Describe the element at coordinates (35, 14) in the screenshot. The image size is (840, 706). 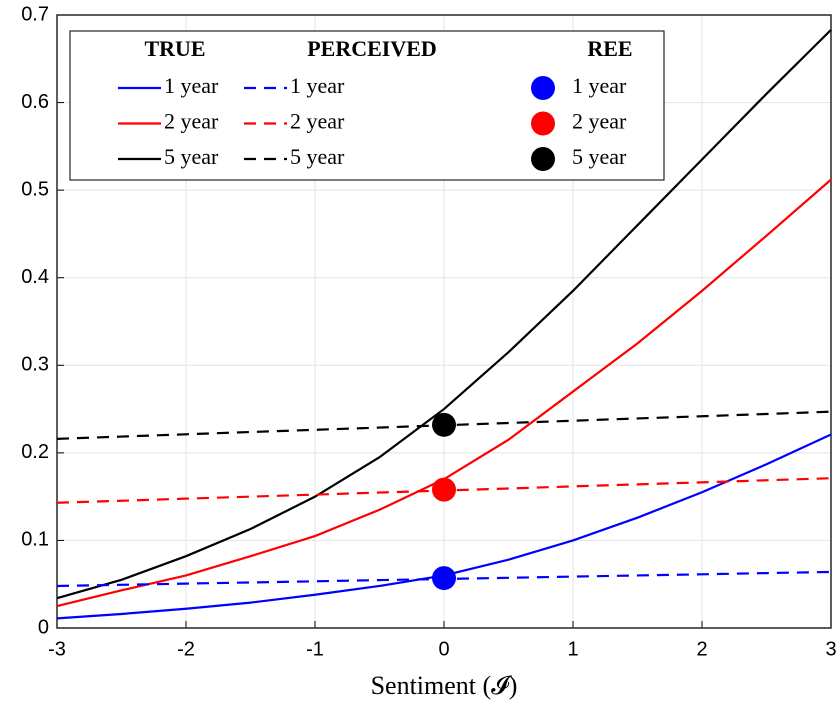
I see `y-tick-label: 0.7` at that location.